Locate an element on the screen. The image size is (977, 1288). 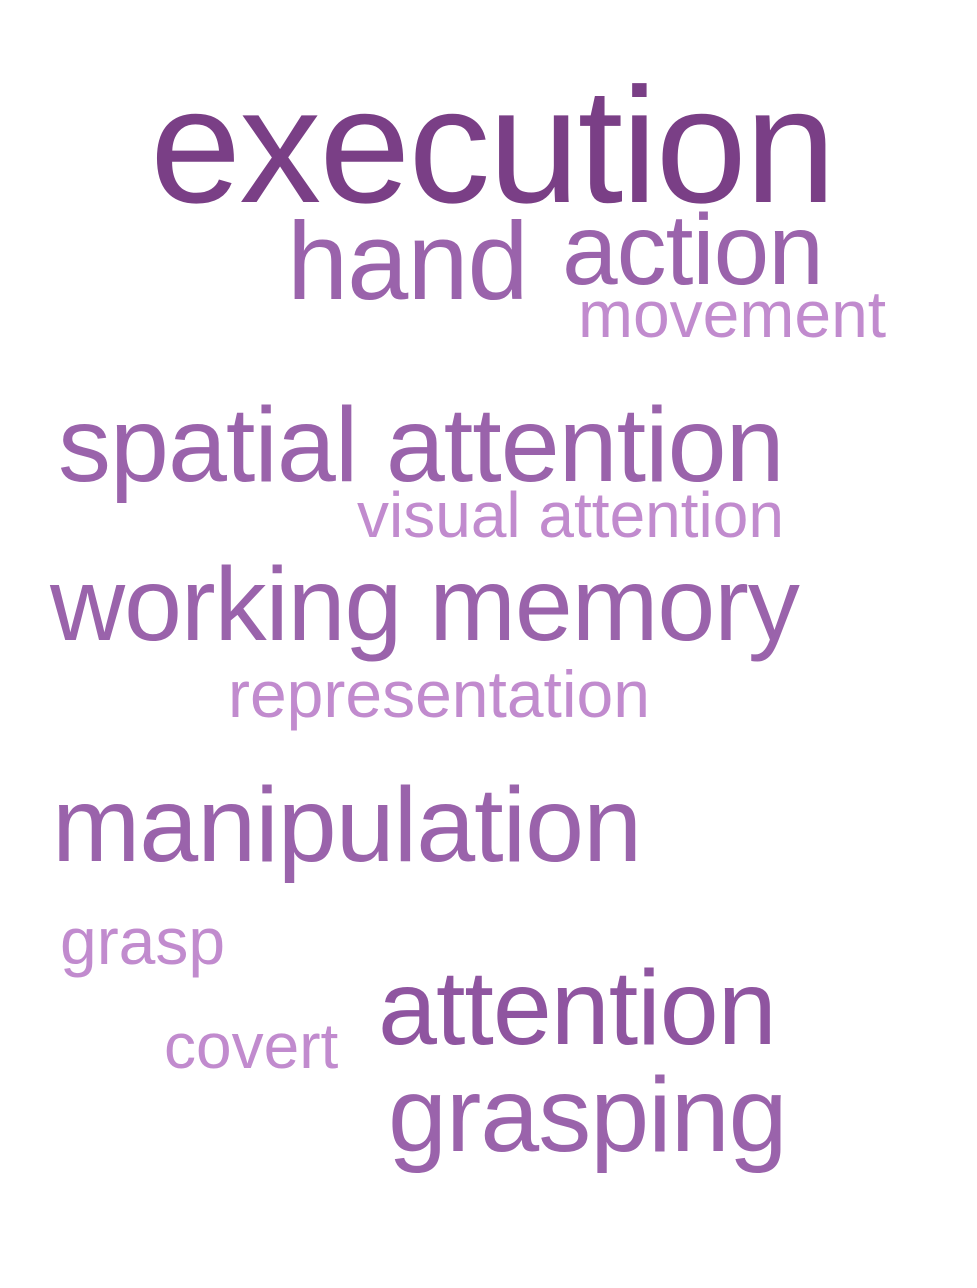
word-representation: representation is located at coordinates (439, 694).